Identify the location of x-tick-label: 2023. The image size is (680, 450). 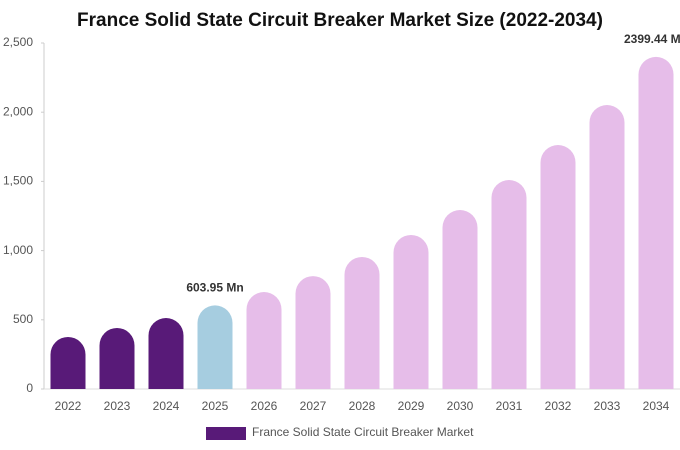
(117, 406).